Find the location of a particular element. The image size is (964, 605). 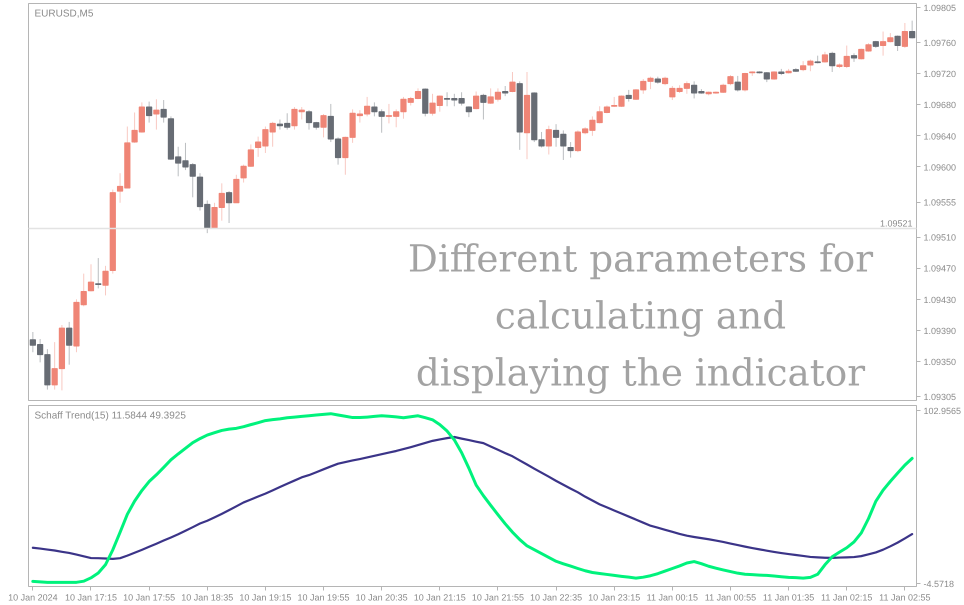

y-tick-label: 1.09350 is located at coordinates (940, 362).